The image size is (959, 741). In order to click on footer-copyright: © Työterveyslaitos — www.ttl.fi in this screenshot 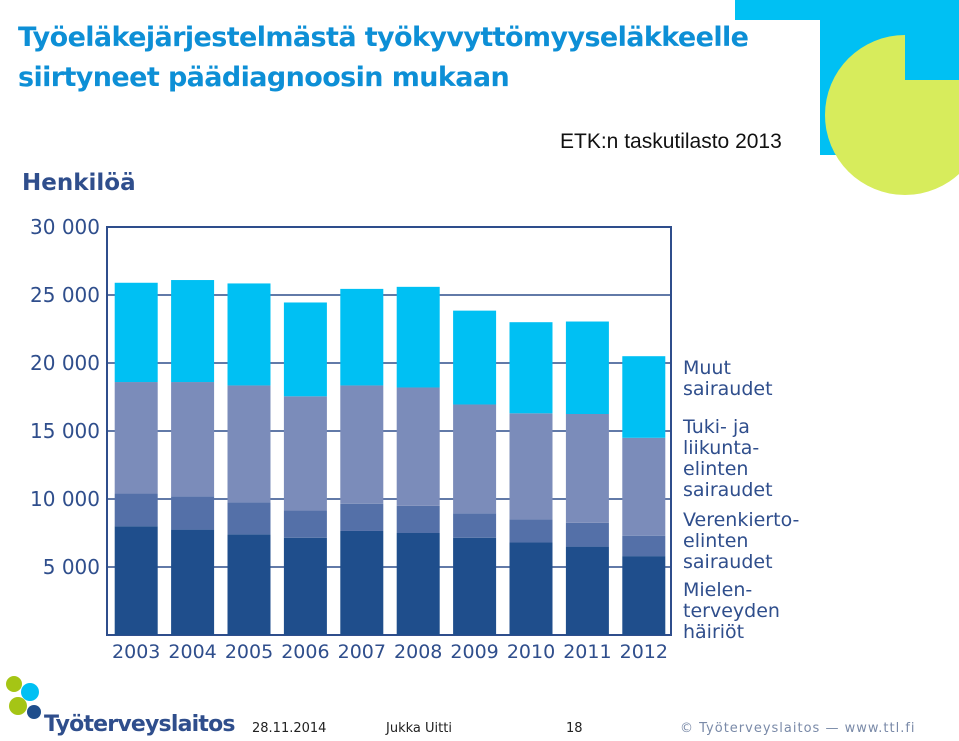, I will do `click(798, 728)`.